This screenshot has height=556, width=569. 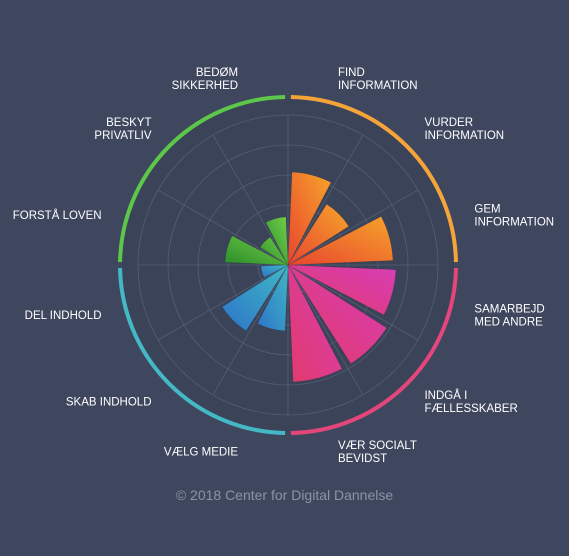 What do you see at coordinates (201, 452) in the screenshot?
I see `category-label: VÆLG MEDIE` at bounding box center [201, 452].